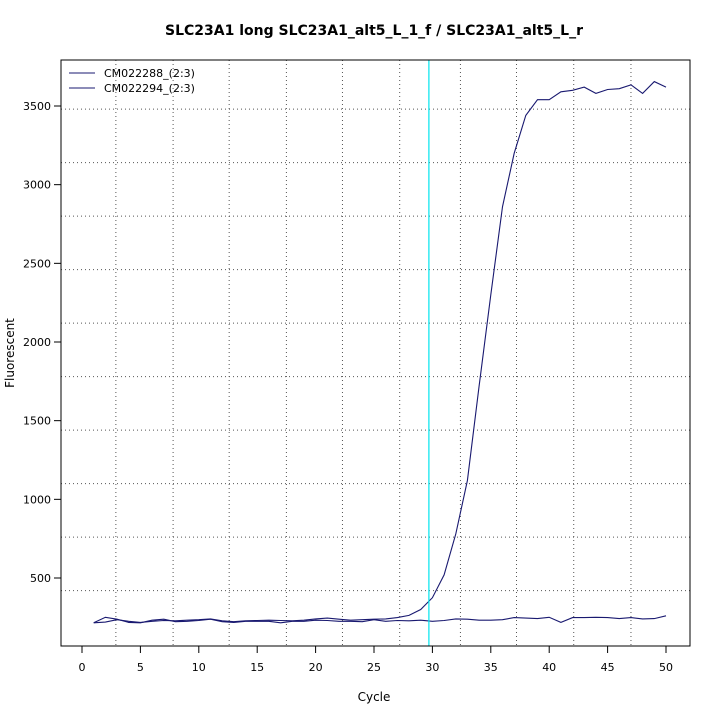 The image size is (720, 720). What do you see at coordinates (491, 667) in the screenshot?
I see `x-tick-label-35: 35` at bounding box center [491, 667].